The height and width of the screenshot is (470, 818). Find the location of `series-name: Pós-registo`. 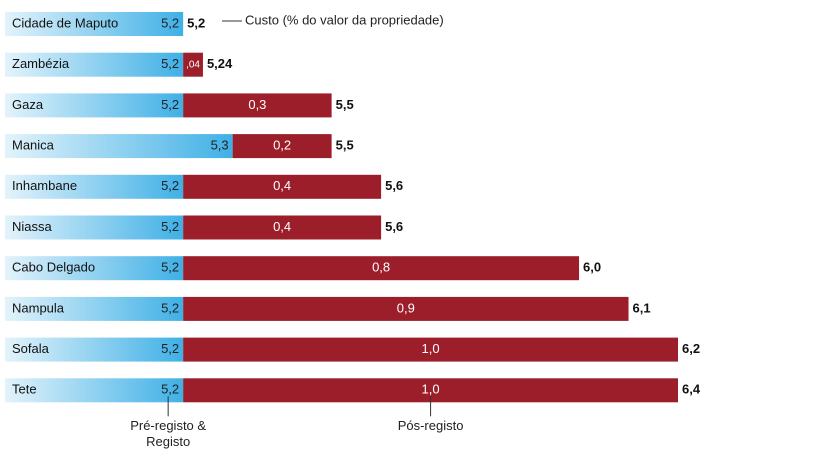

series-name: Pós-registo is located at coordinates (430, 426).